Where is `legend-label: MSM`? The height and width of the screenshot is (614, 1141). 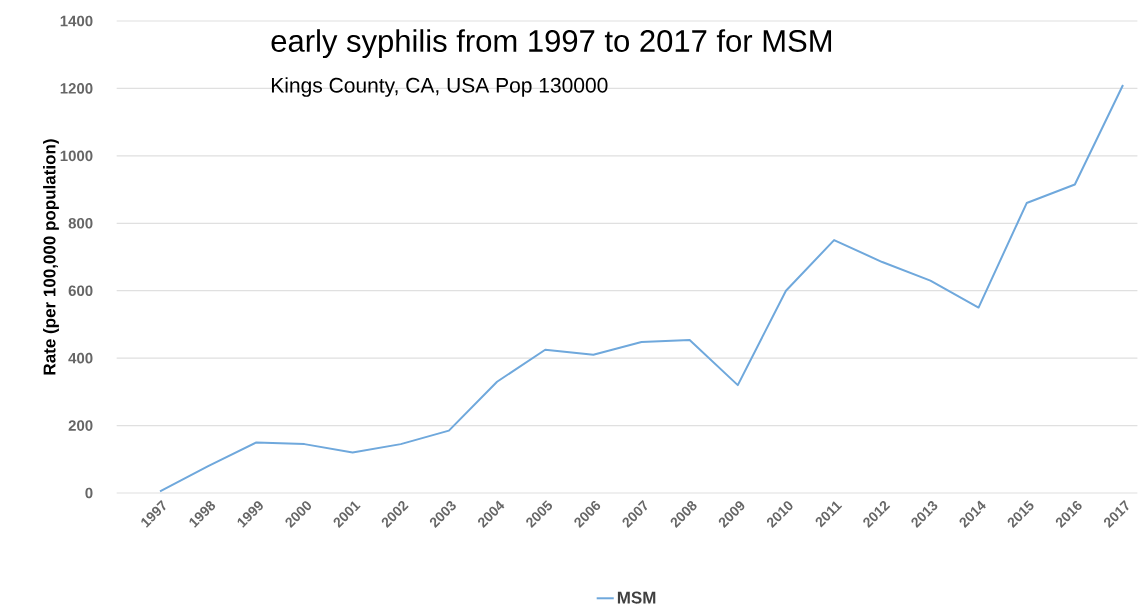
legend-label: MSM is located at coordinates (636, 597).